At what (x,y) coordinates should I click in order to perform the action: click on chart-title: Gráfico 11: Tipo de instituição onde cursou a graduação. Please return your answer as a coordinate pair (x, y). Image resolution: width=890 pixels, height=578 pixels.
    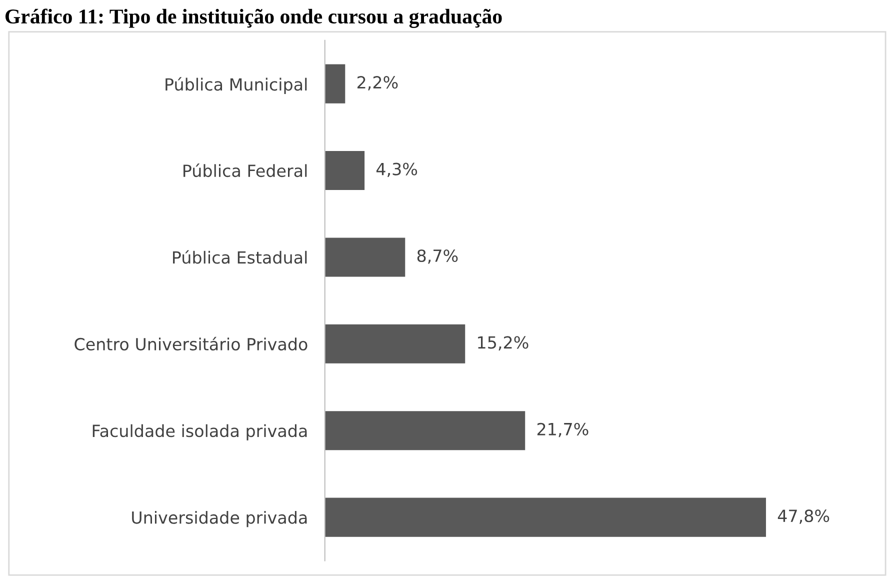
    Looking at the image, I should click on (253, 18).